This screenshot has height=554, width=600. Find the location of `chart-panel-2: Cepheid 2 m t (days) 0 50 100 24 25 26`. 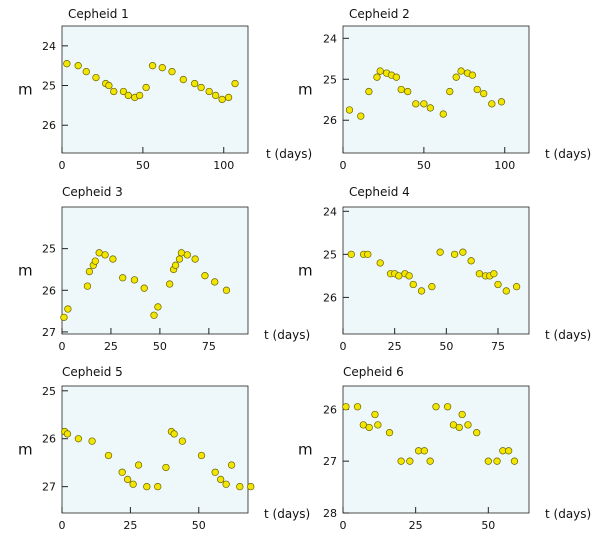

chart-panel-2: Cepheid 2 m t (days) 0 50 100 24 25 26 is located at coordinates (444, 89).